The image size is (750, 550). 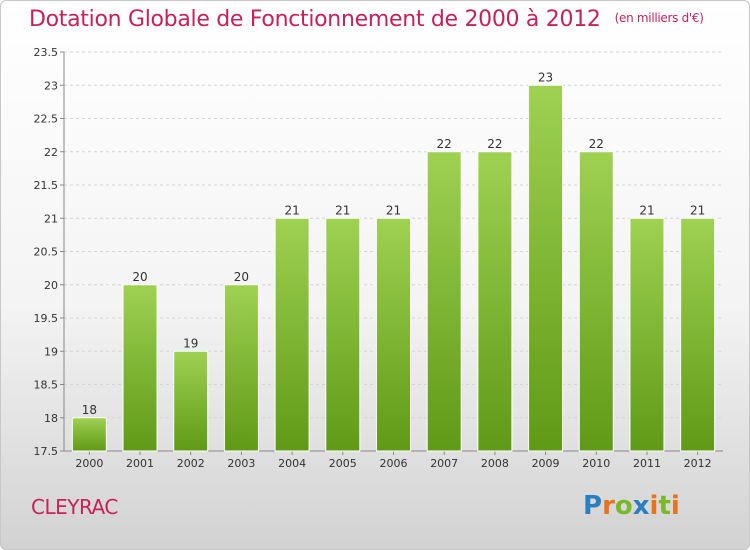 What do you see at coordinates (241, 463) in the screenshot?
I see `x-tick-label: 2003` at bounding box center [241, 463].